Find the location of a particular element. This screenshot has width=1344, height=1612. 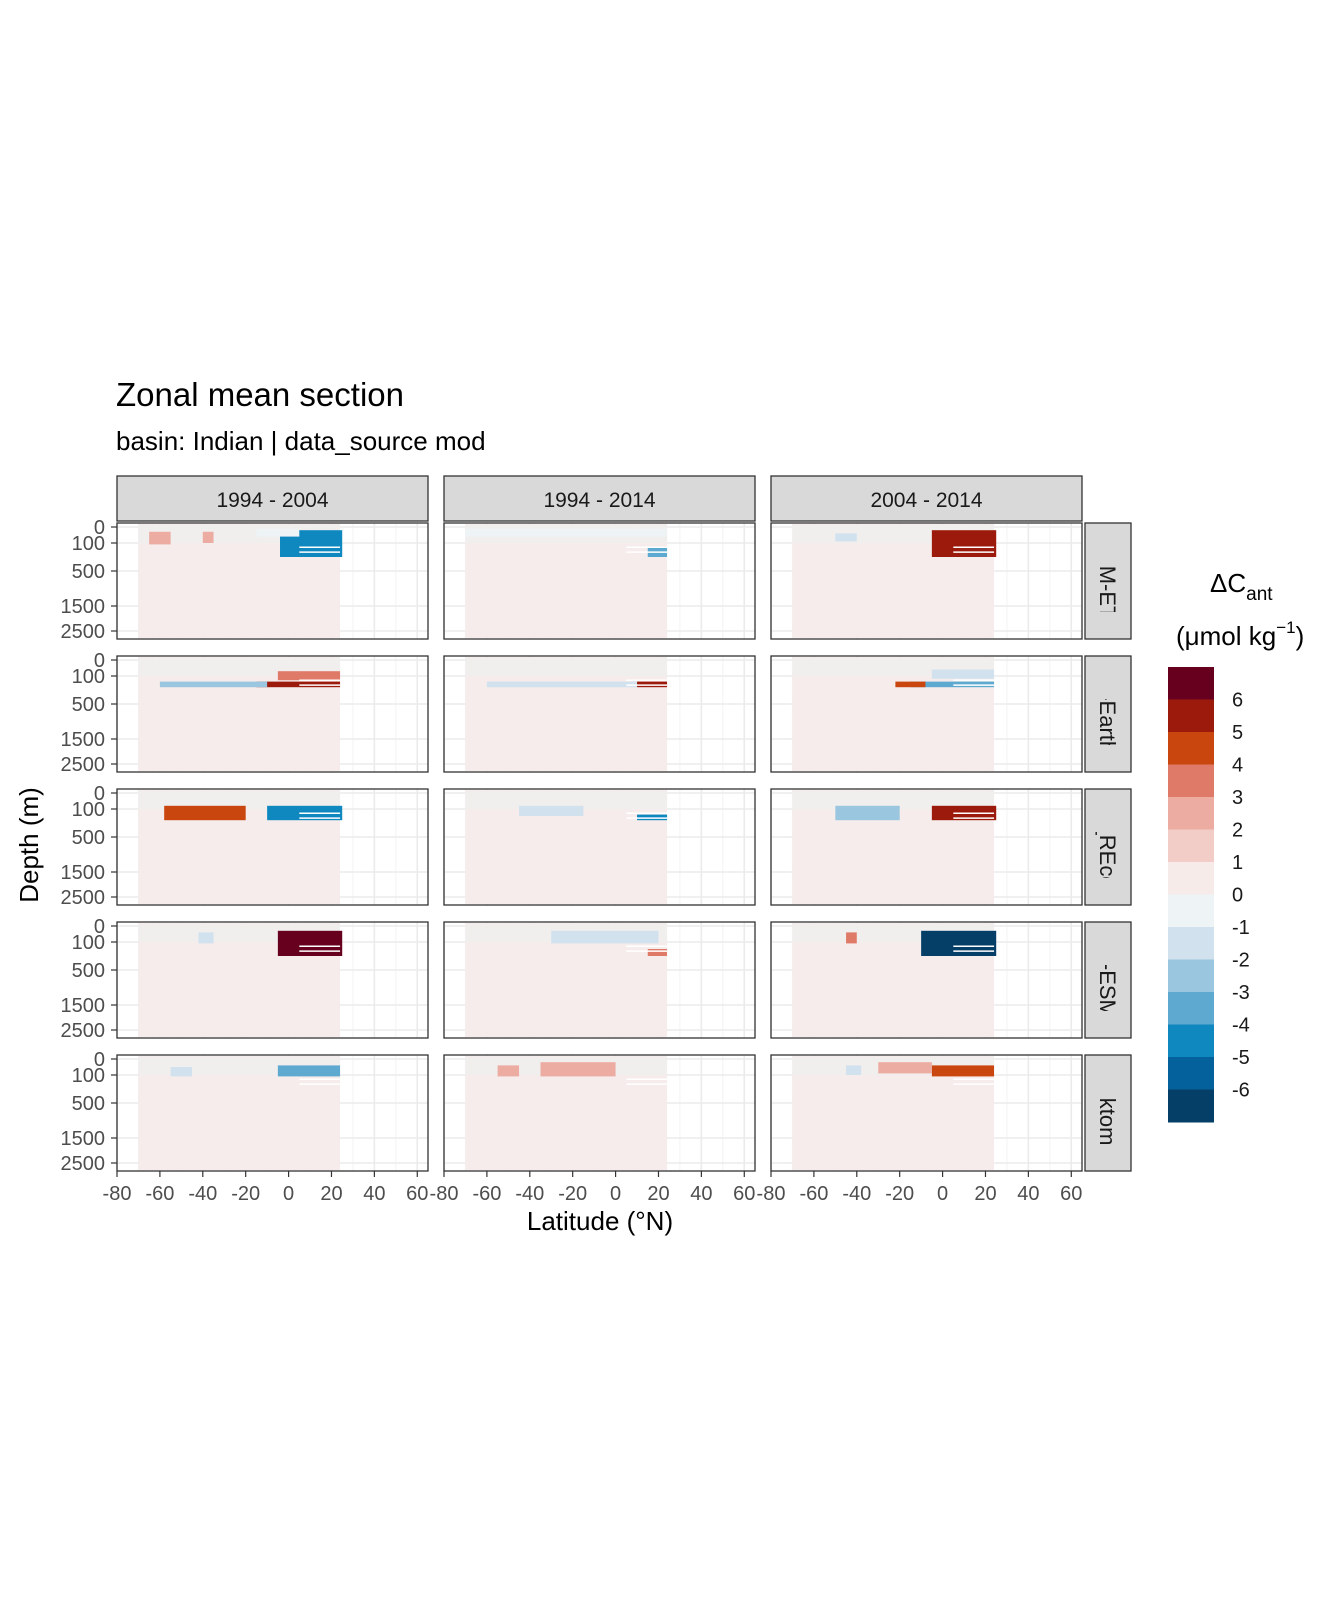

legend-label: -3 is located at coordinates (1241, 993).